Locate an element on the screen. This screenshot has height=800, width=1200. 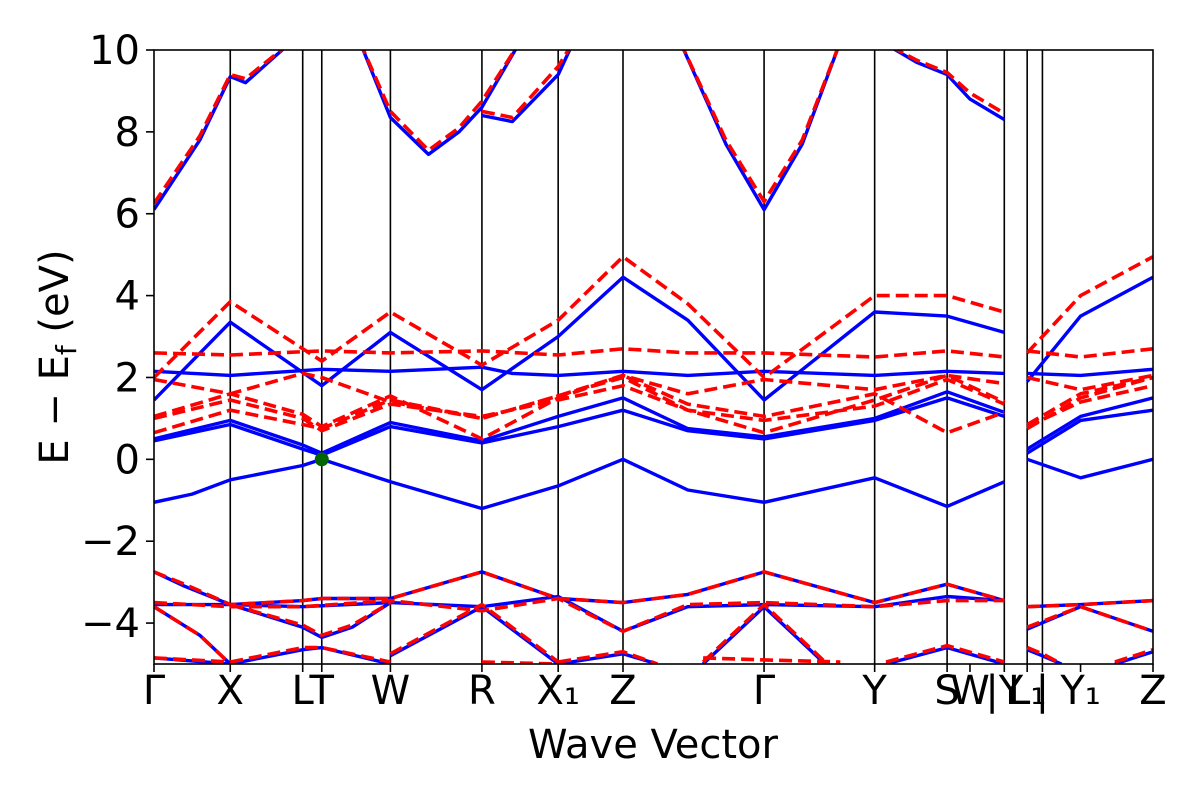
x-tick-label: L is located at coordinates (303, 691).